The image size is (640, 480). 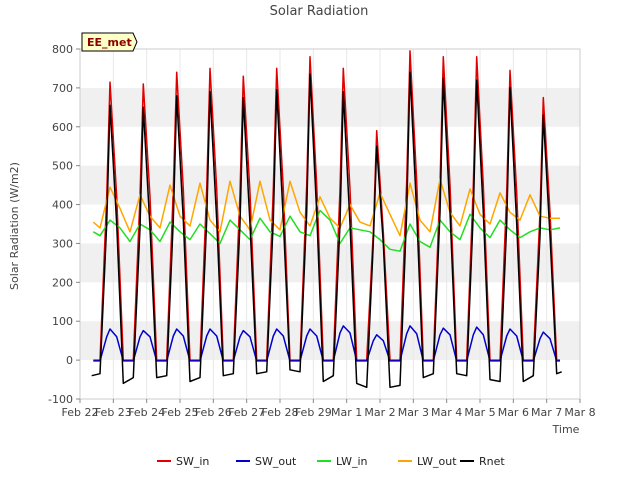 What do you see at coordinates (313, 412) in the screenshot?
I see `x-tick-label: Feb 29` at bounding box center [313, 412].